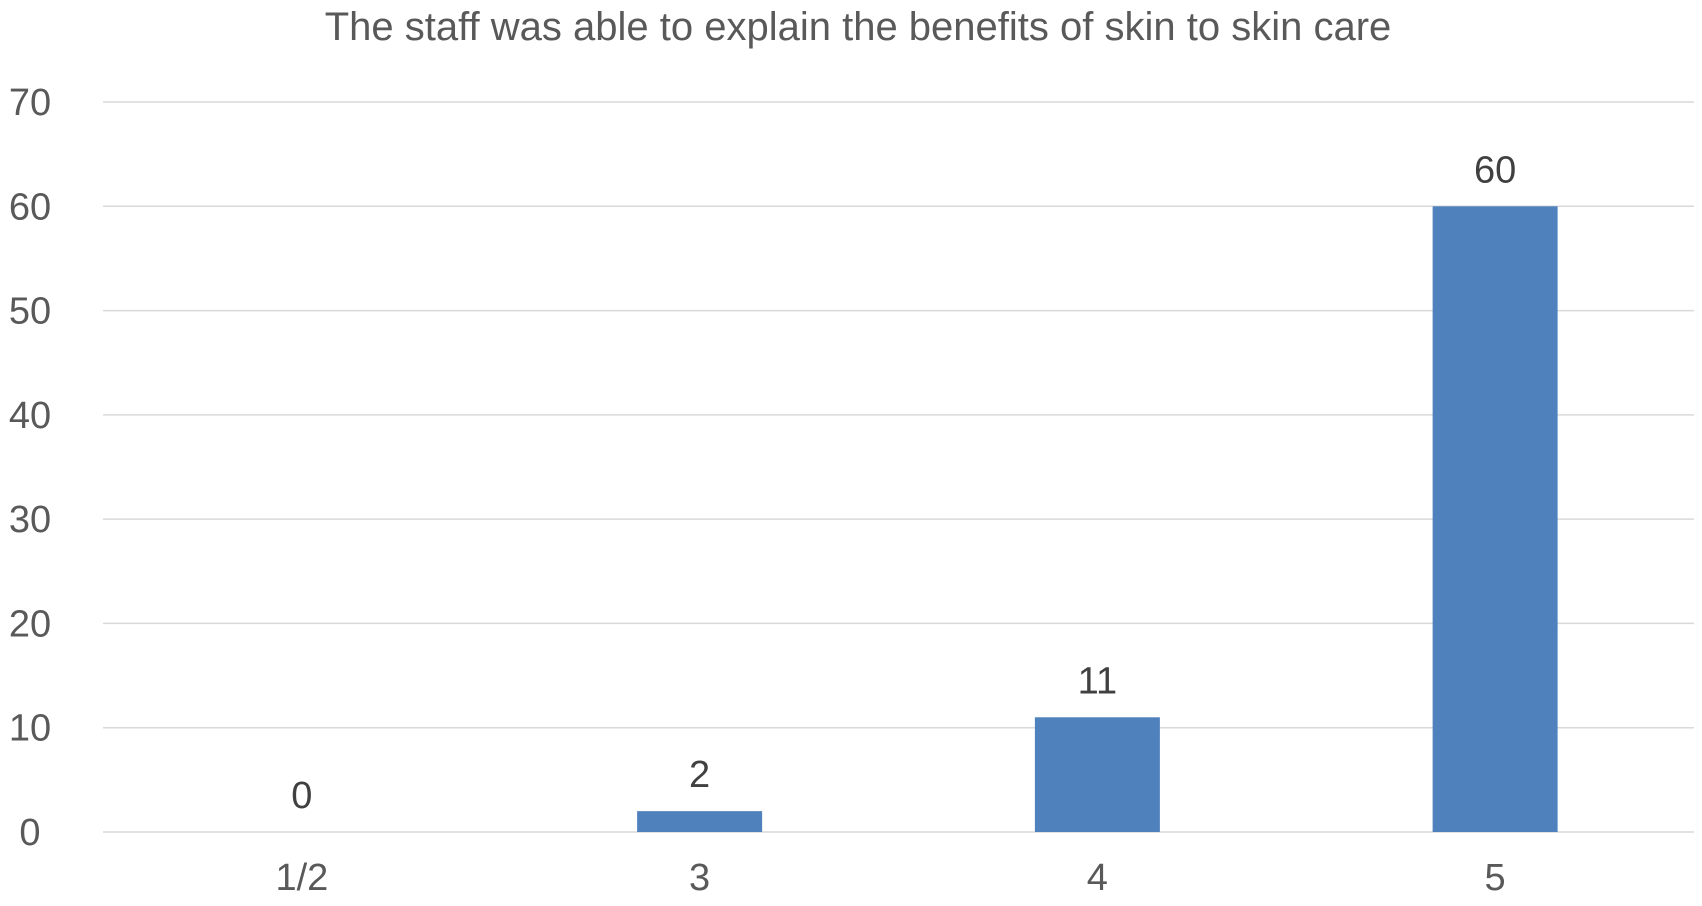  What do you see at coordinates (890, 878) in the screenshot?
I see `x-axis-tick-labels: 1/2 3 4 5` at bounding box center [890, 878].